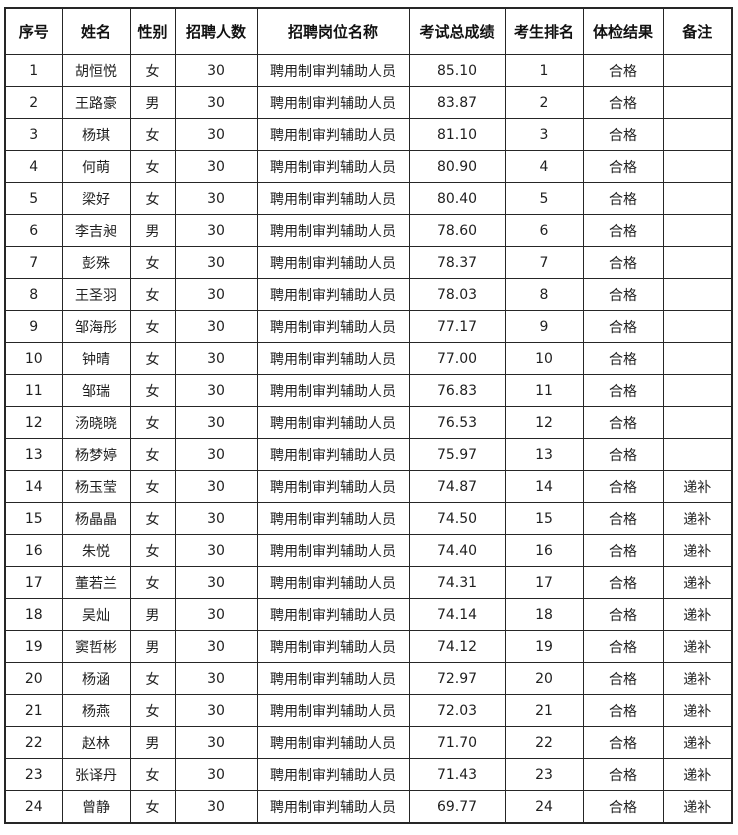 The image size is (738, 835). What do you see at coordinates (33, 646) in the screenshot?
I see `cell-no: 19` at bounding box center [33, 646].